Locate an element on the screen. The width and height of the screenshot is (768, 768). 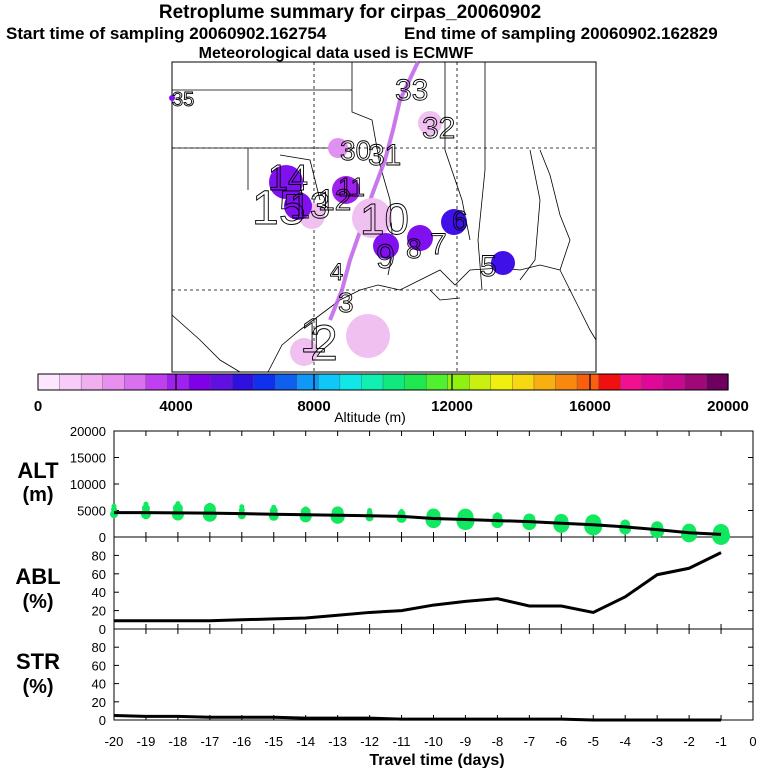
marker-label: 3 is located at coordinates (346, 302).